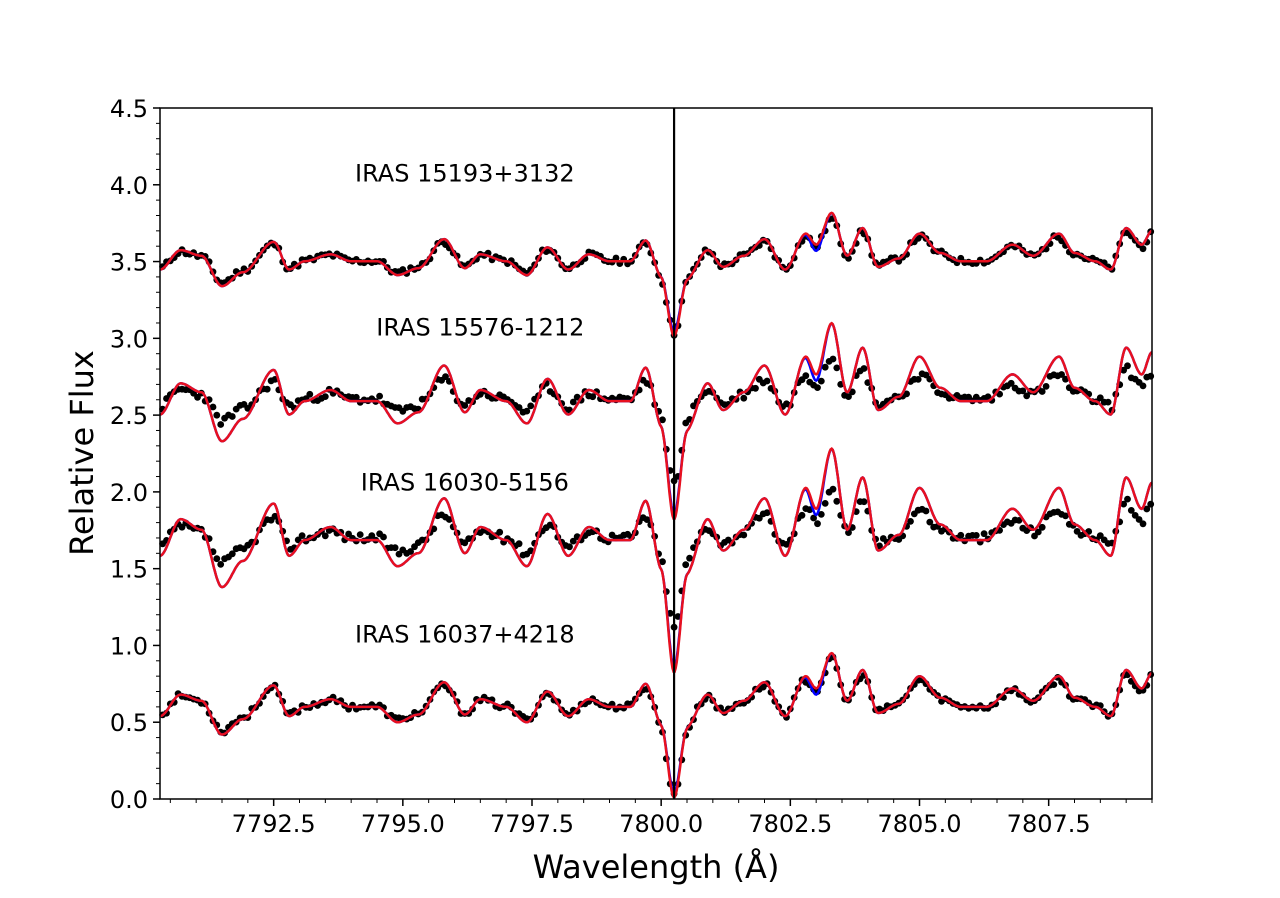 This screenshot has width=1280, height=898. I want to click on y-tick-label: 1.5, so click(129, 570).